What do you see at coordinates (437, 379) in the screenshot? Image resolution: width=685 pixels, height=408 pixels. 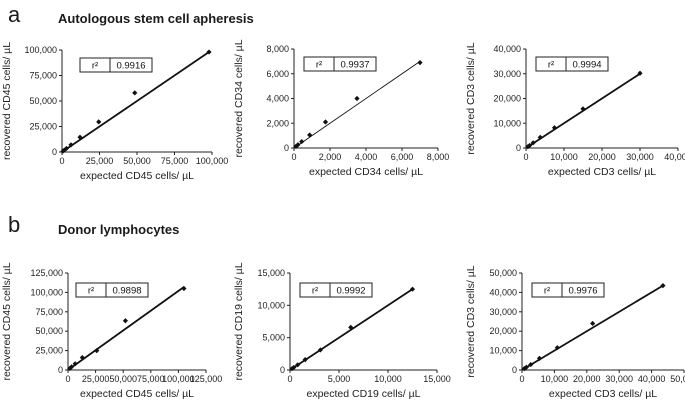 I see `x-tick-label: 15,000` at bounding box center [437, 379].